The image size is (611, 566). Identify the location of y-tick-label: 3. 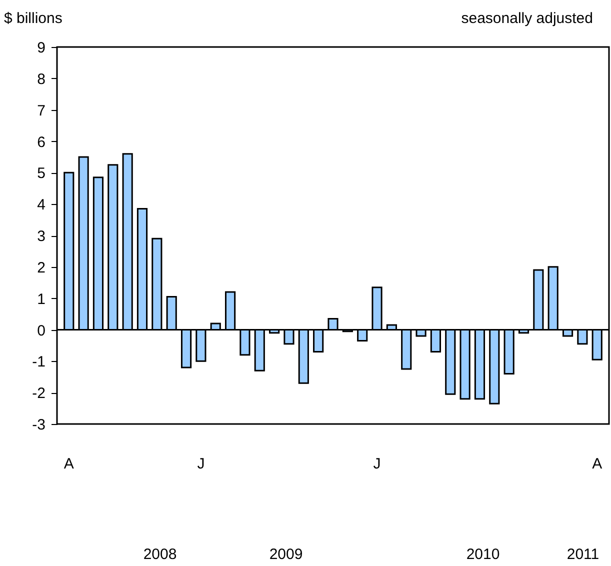
(41, 236).